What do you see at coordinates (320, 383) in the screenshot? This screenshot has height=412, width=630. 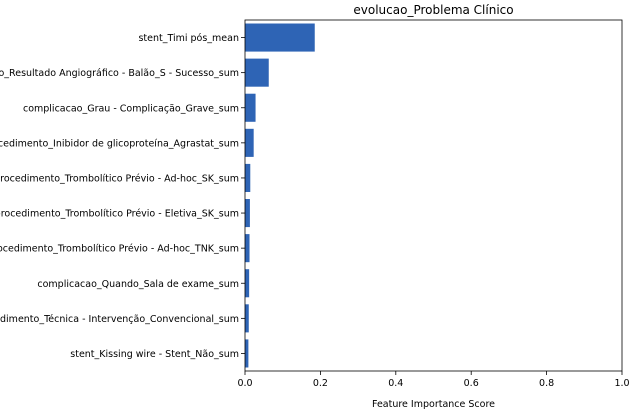 I see `x-tick-label: 0.2` at bounding box center [320, 383].